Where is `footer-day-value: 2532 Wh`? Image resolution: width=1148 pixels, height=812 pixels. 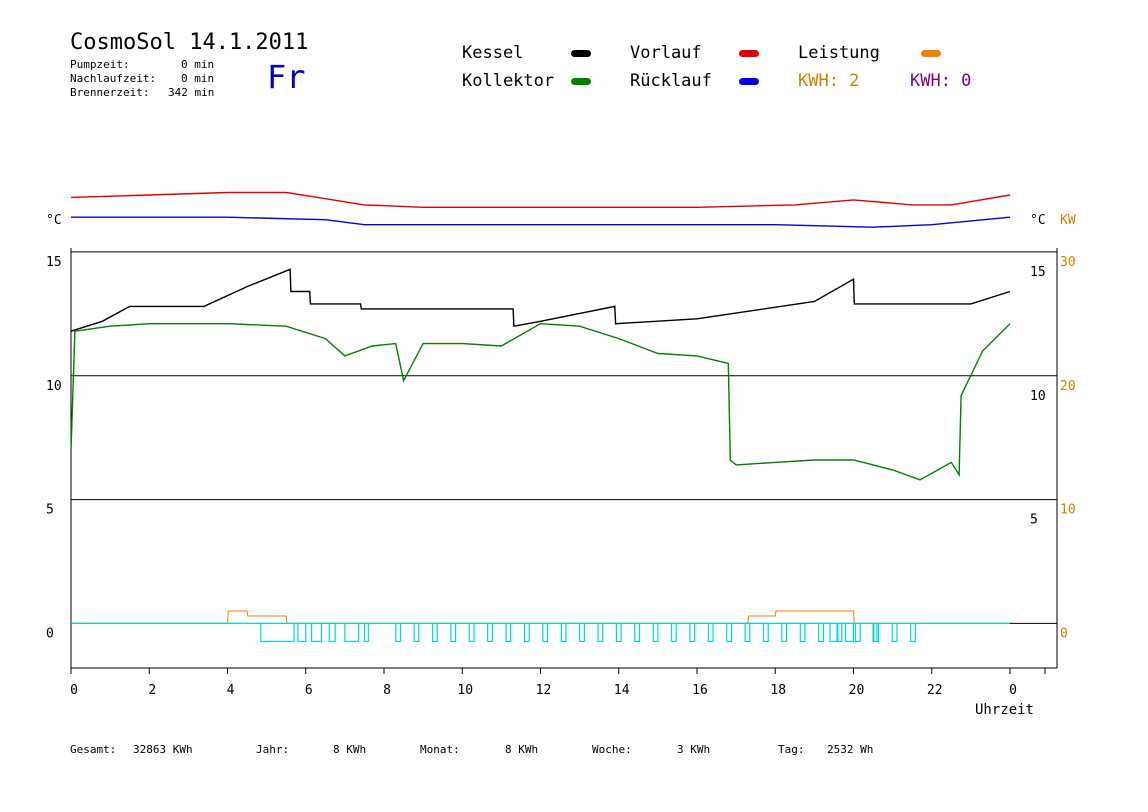
footer-day-value: 2532 Wh is located at coordinates (850, 749).